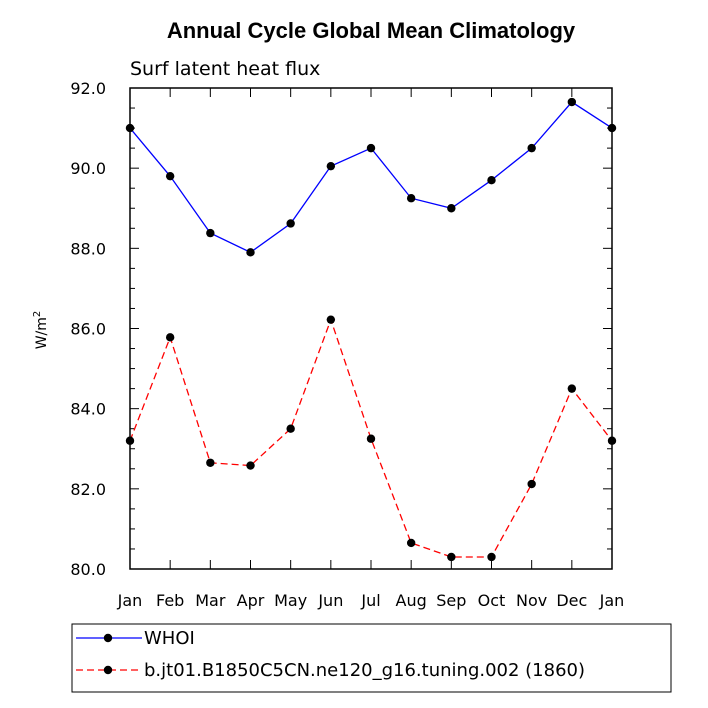  I want to click on x-tick-label: Feb, so click(170, 600).